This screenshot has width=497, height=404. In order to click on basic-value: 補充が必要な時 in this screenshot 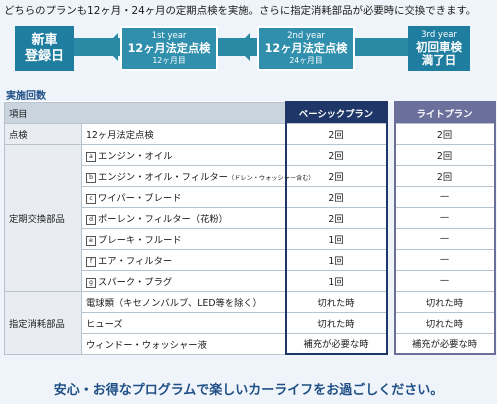, I will do `click(336, 343)`.